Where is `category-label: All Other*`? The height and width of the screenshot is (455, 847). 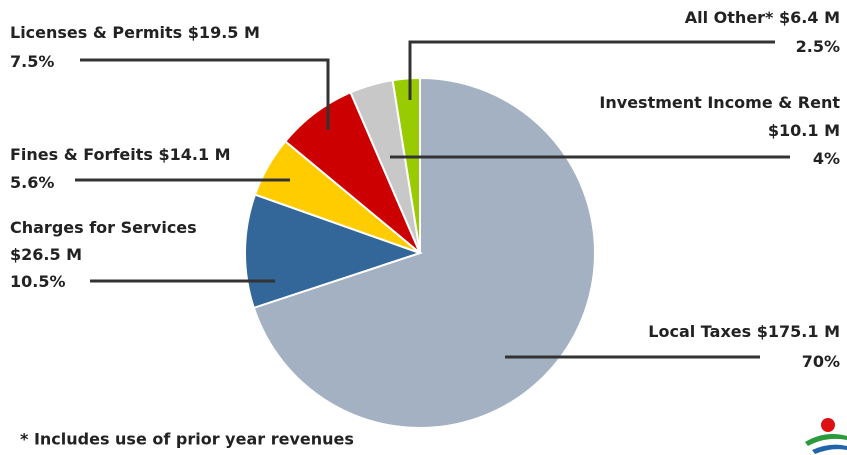
category-label: All Other* is located at coordinates (729, 17).